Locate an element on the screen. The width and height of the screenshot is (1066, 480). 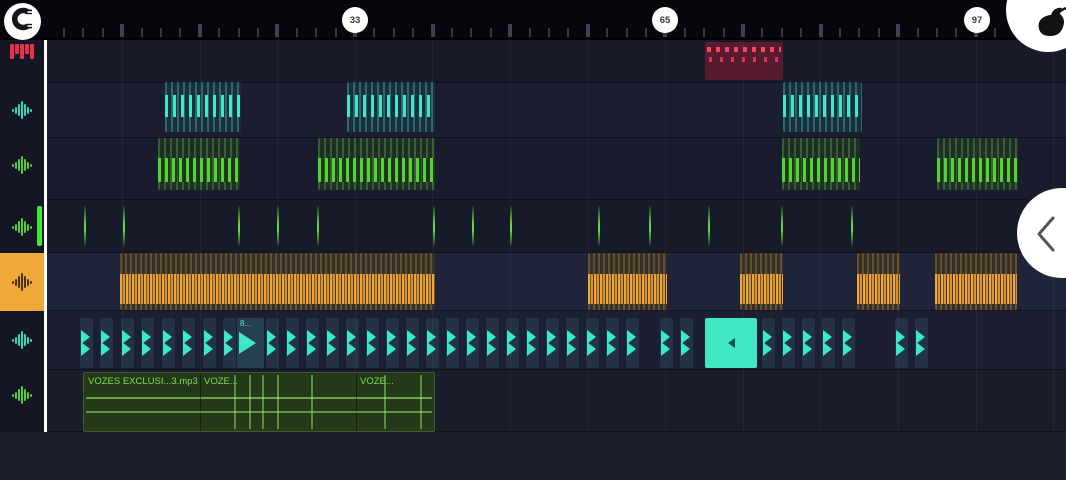
track-lane is located at coordinates (557, 226).